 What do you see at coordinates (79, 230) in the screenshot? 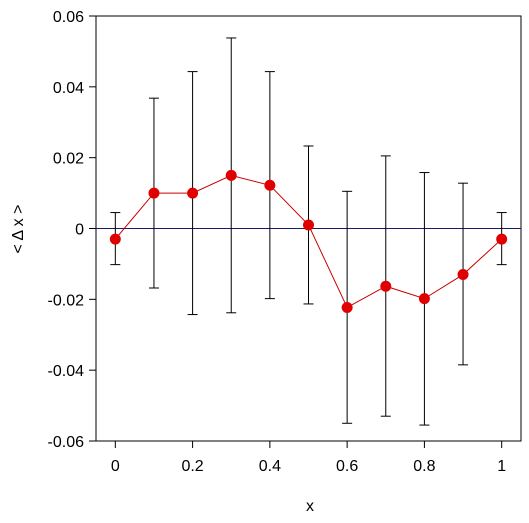
I see `y-tick-label: 0` at bounding box center [79, 230].